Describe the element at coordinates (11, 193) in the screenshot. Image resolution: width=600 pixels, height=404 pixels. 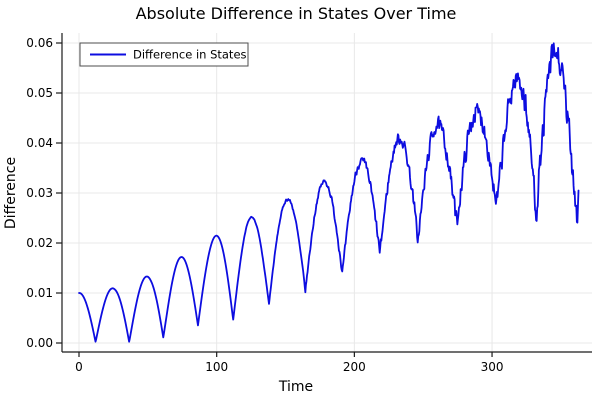
I see `y-axis-label: Difference` at that location.